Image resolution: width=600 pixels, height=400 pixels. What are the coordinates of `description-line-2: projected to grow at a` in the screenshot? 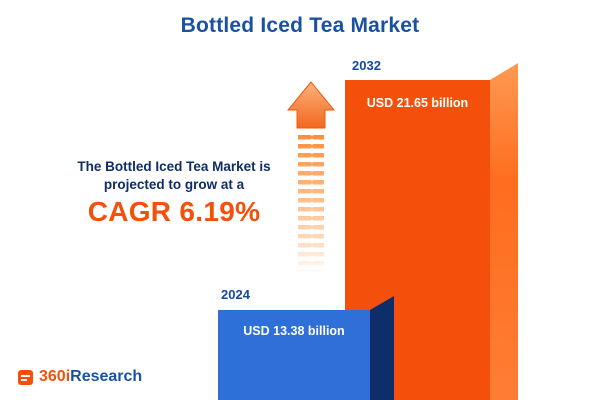 It's located at (174, 184).